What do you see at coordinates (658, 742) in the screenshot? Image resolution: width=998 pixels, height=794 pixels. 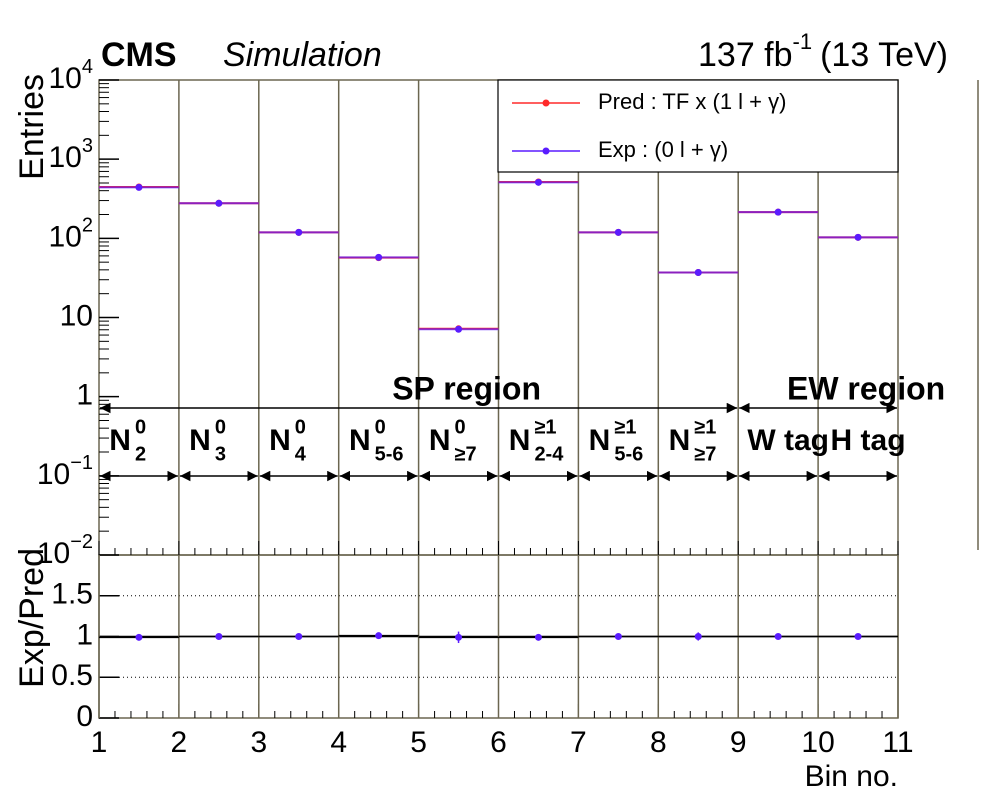 I see `x-tick-label: 8` at bounding box center [658, 742].